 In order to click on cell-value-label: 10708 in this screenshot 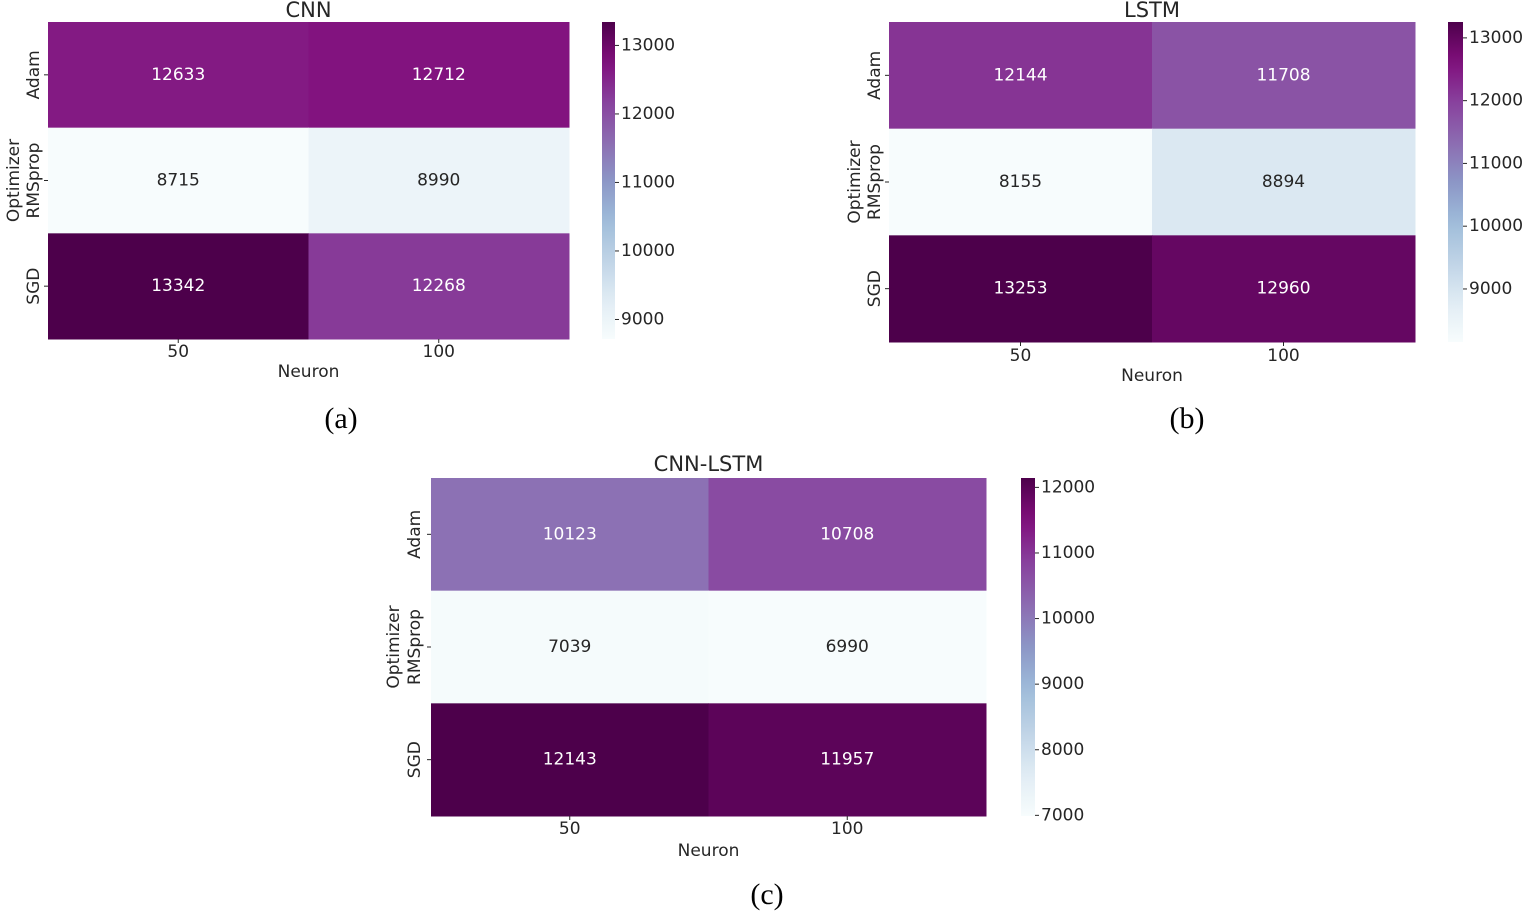, I will do `click(847, 534)`.